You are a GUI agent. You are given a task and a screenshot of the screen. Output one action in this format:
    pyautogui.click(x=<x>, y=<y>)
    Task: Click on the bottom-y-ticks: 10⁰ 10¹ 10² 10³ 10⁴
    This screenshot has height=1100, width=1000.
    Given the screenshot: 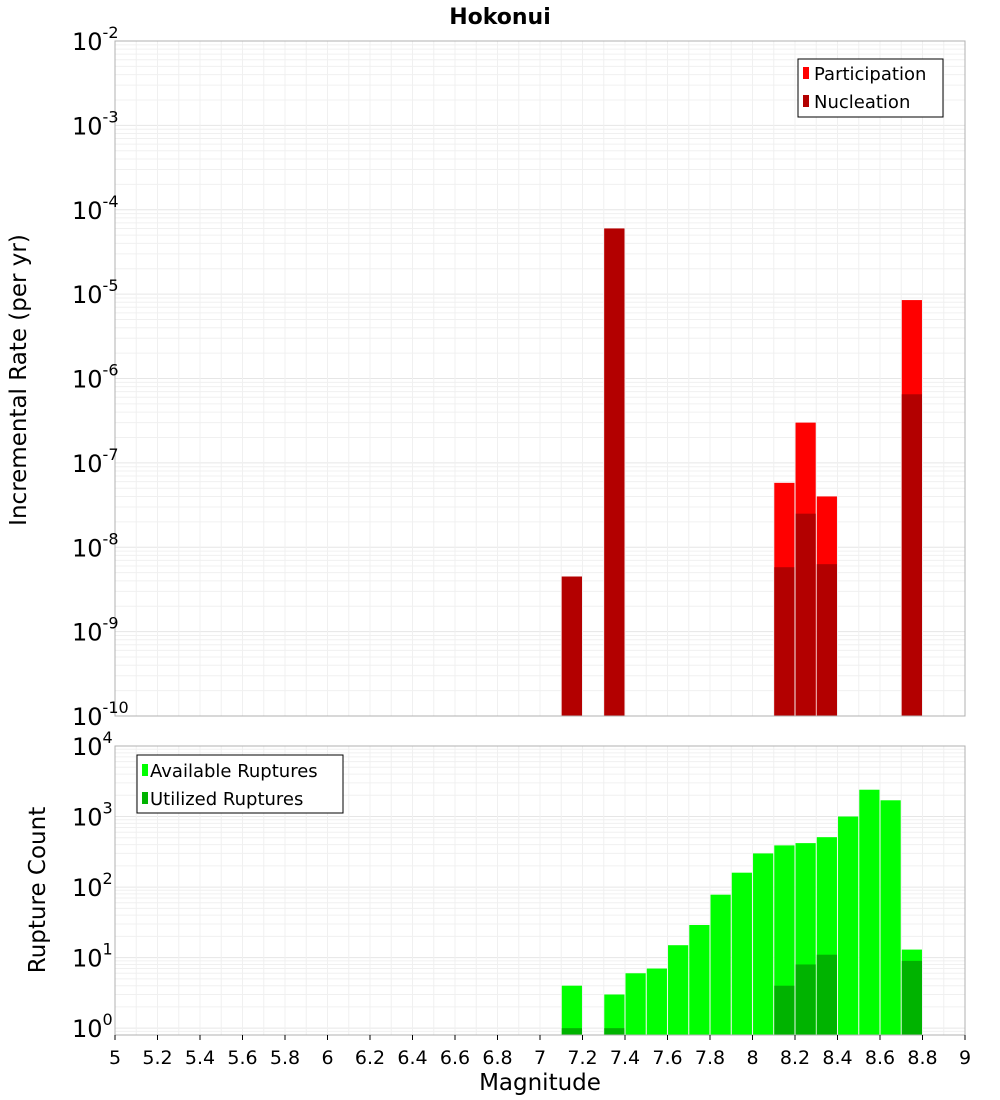 What is the action you would take?
    pyautogui.click(x=92, y=885)
    